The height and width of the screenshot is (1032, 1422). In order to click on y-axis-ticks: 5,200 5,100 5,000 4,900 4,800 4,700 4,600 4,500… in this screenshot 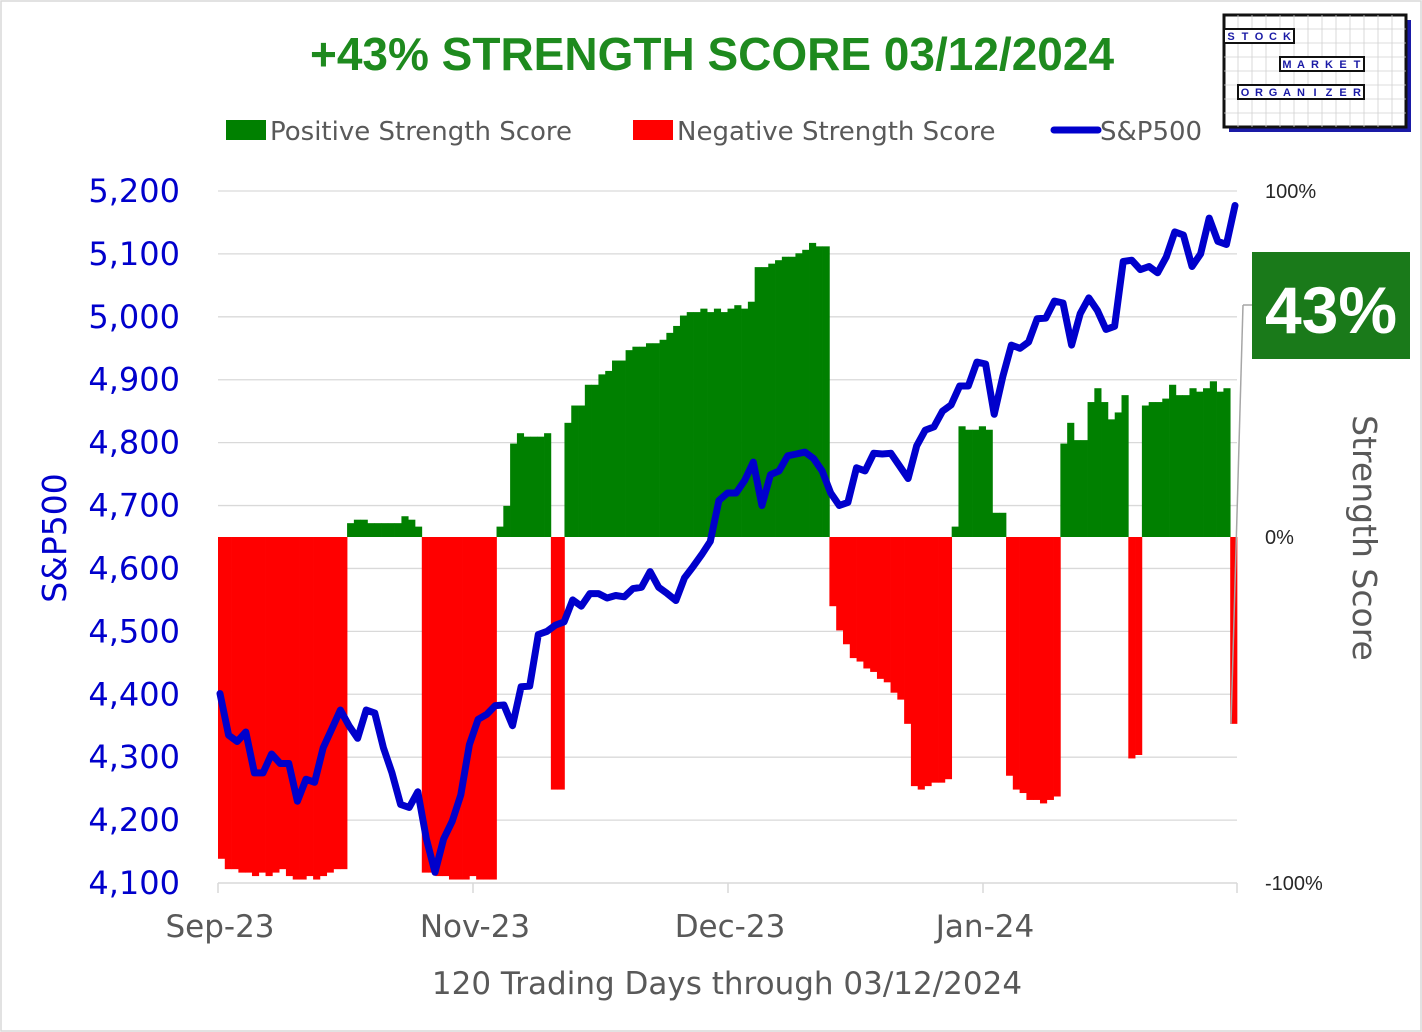, I will do `click(134, 537)`.